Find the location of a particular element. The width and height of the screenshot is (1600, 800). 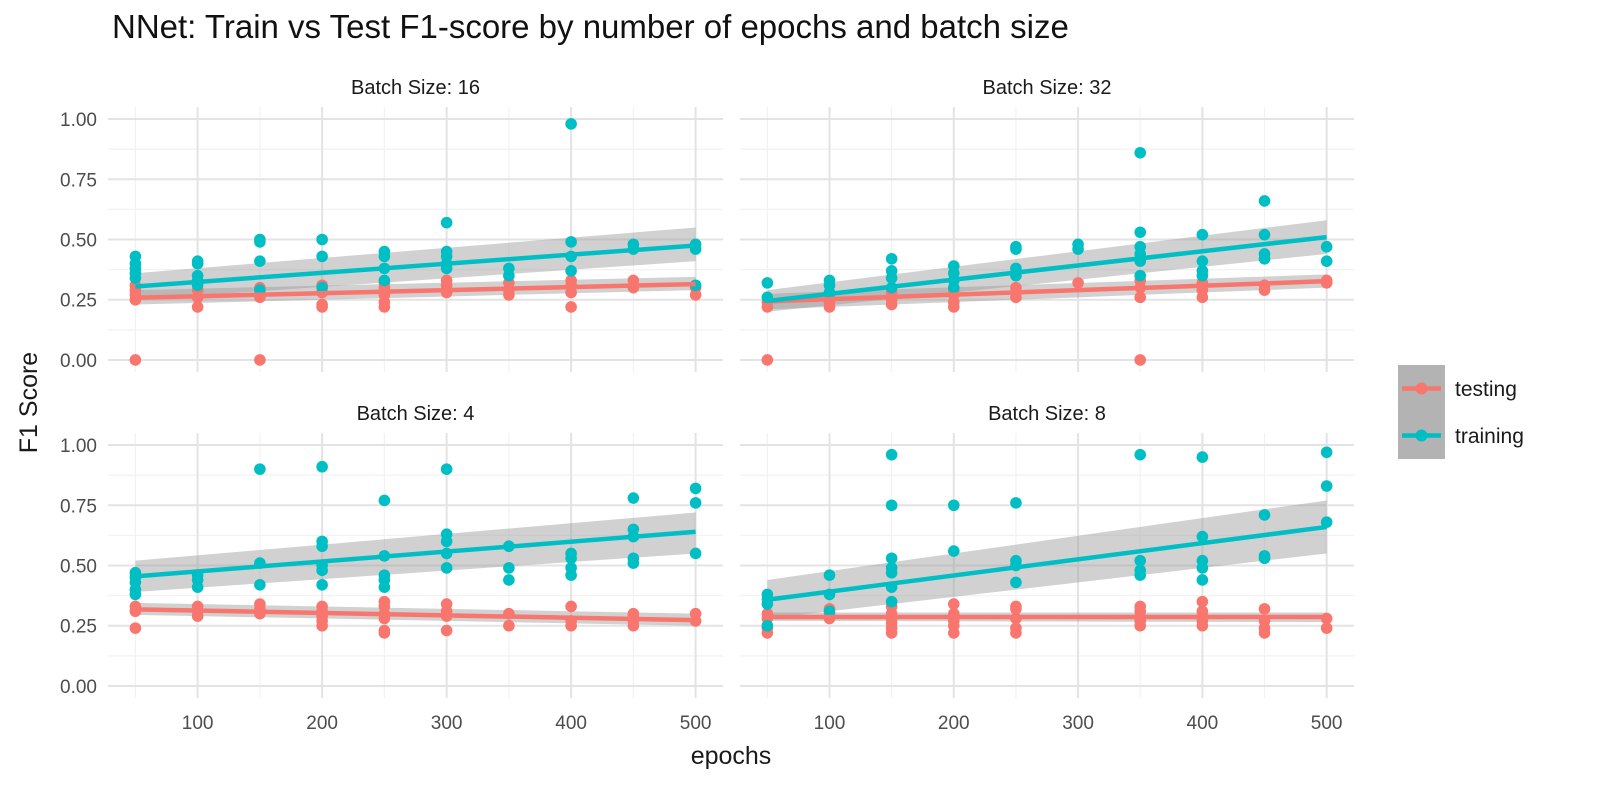

x-tick-label: 100 is located at coordinates (830, 723).